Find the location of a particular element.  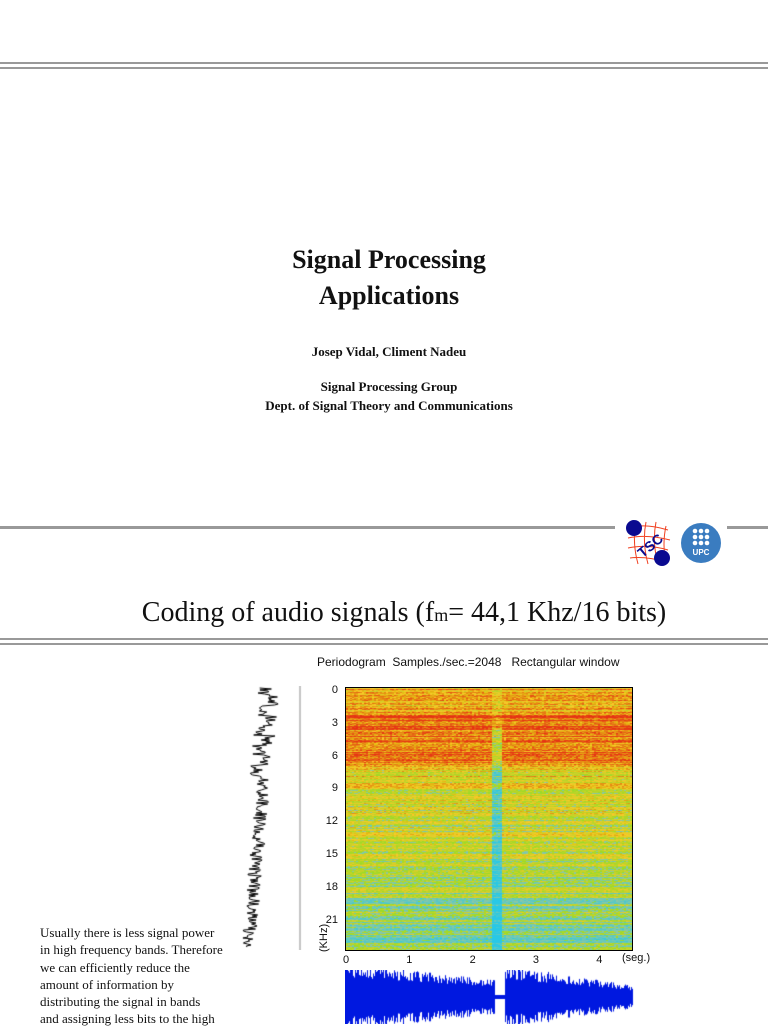

slide-separator-right is located at coordinates (747, 527).